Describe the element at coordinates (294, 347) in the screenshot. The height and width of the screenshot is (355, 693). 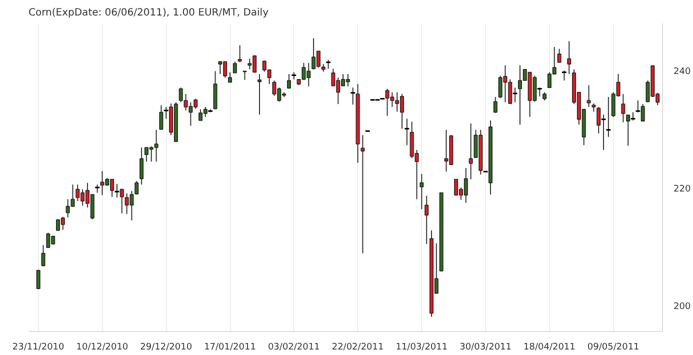
I see `x-tick-label: 03/02/2011` at that location.